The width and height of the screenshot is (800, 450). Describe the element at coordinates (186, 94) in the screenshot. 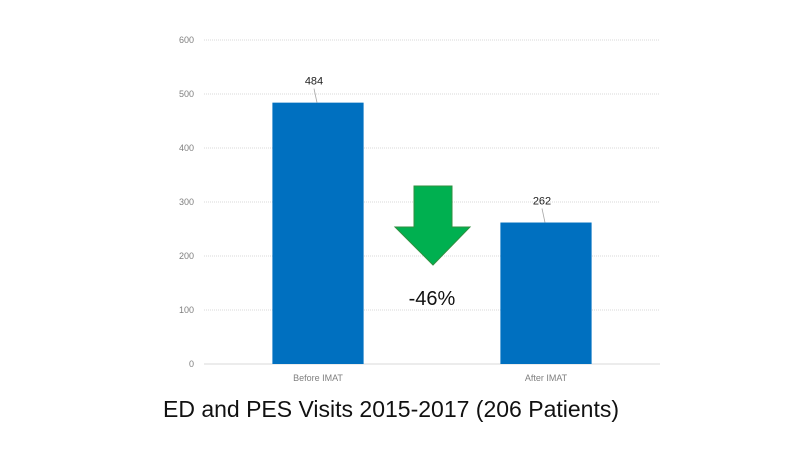

I see `y-tick-label: 500` at that location.